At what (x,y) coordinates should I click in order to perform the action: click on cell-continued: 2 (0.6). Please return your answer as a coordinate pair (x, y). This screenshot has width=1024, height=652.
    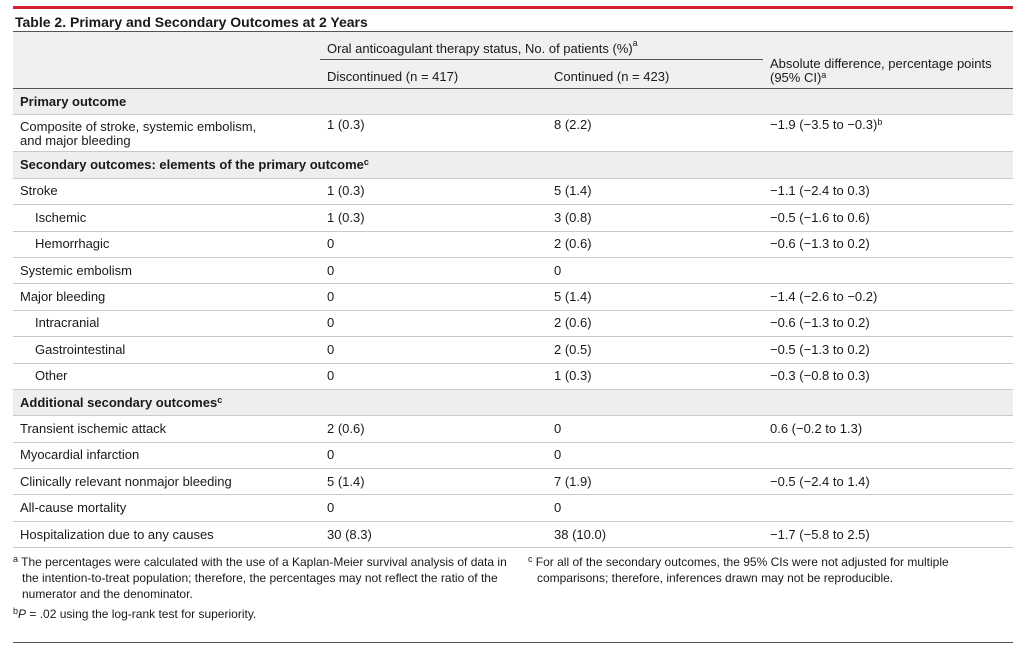
    Looking at the image, I should click on (655, 244).